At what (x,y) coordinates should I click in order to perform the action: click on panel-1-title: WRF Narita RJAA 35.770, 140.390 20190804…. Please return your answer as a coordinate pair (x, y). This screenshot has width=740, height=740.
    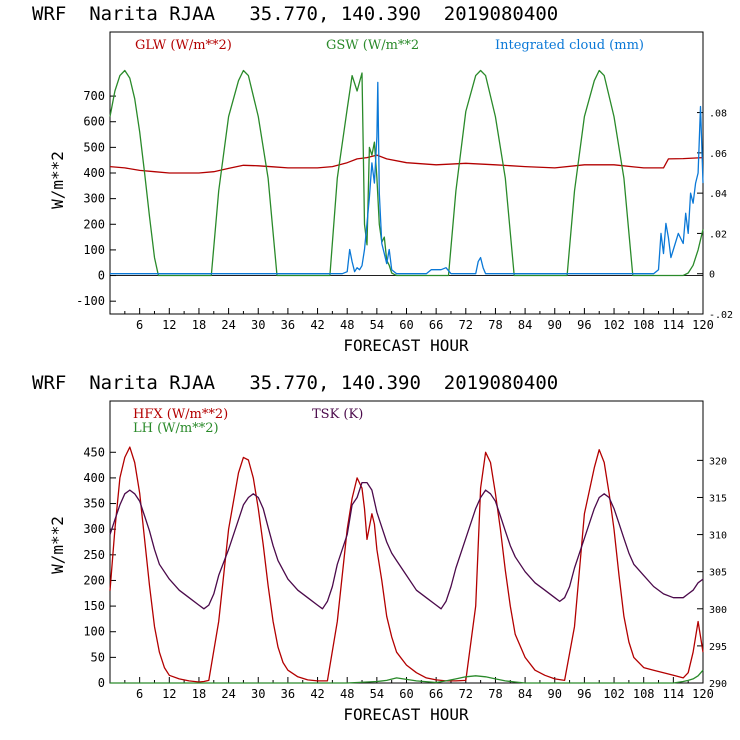
    Looking at the image, I should click on (295, 14).